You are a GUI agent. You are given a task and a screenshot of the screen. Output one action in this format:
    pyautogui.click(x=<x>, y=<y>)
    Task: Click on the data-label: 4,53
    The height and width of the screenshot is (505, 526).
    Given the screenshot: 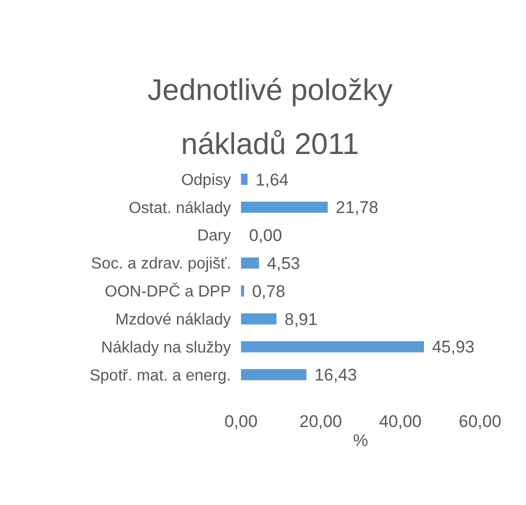 What is the action you would take?
    pyautogui.click(x=283, y=263)
    